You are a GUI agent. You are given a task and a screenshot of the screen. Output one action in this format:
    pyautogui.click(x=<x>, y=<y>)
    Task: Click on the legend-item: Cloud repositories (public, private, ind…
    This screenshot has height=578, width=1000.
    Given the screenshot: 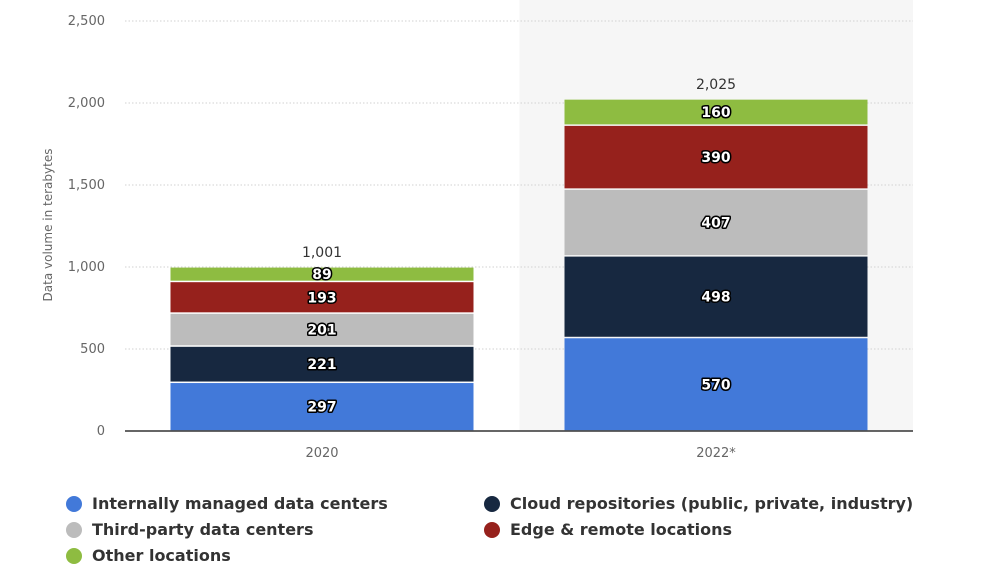 What is the action you would take?
    pyautogui.click(x=698, y=503)
    